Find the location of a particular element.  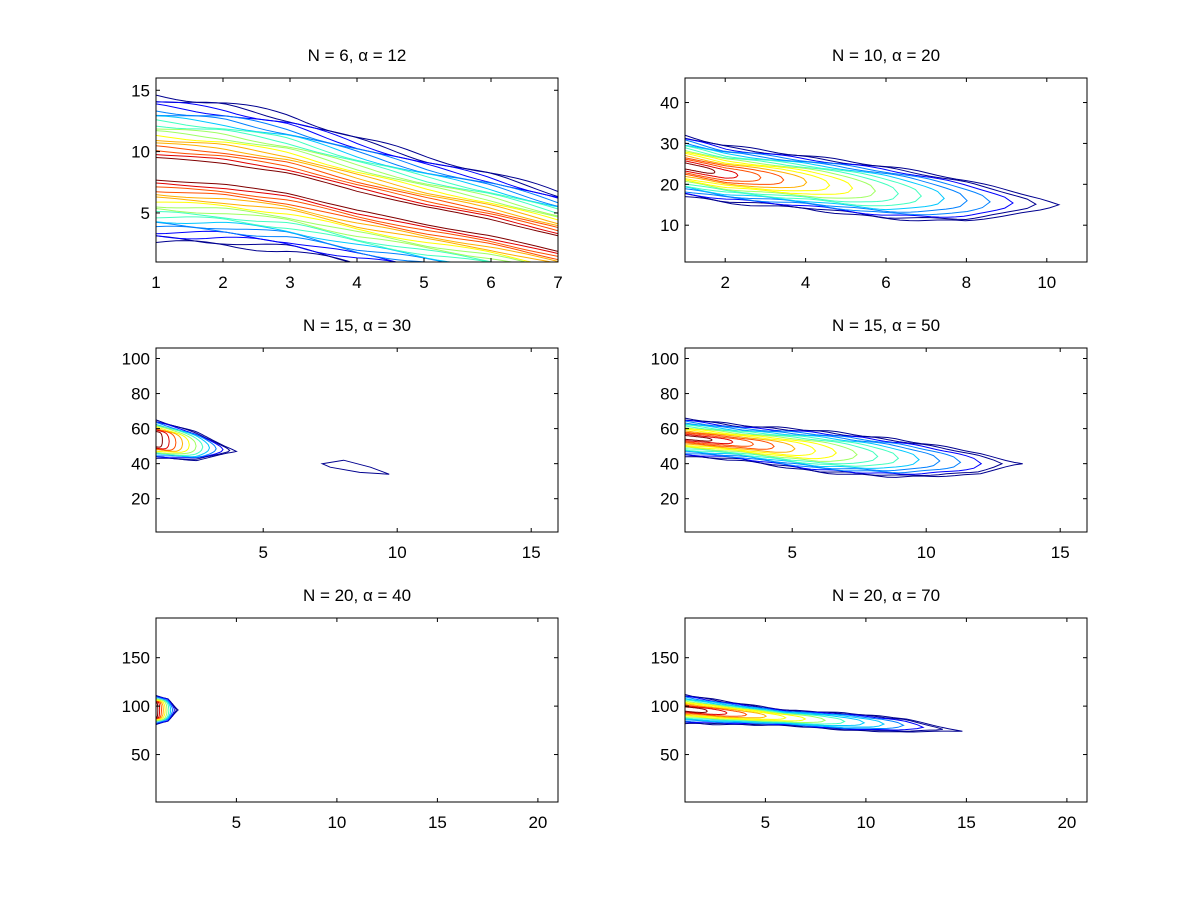

subplot-5: 5 10 15 20 50 100 150 N = 20, α = 40 is located at coordinates (340, 709).